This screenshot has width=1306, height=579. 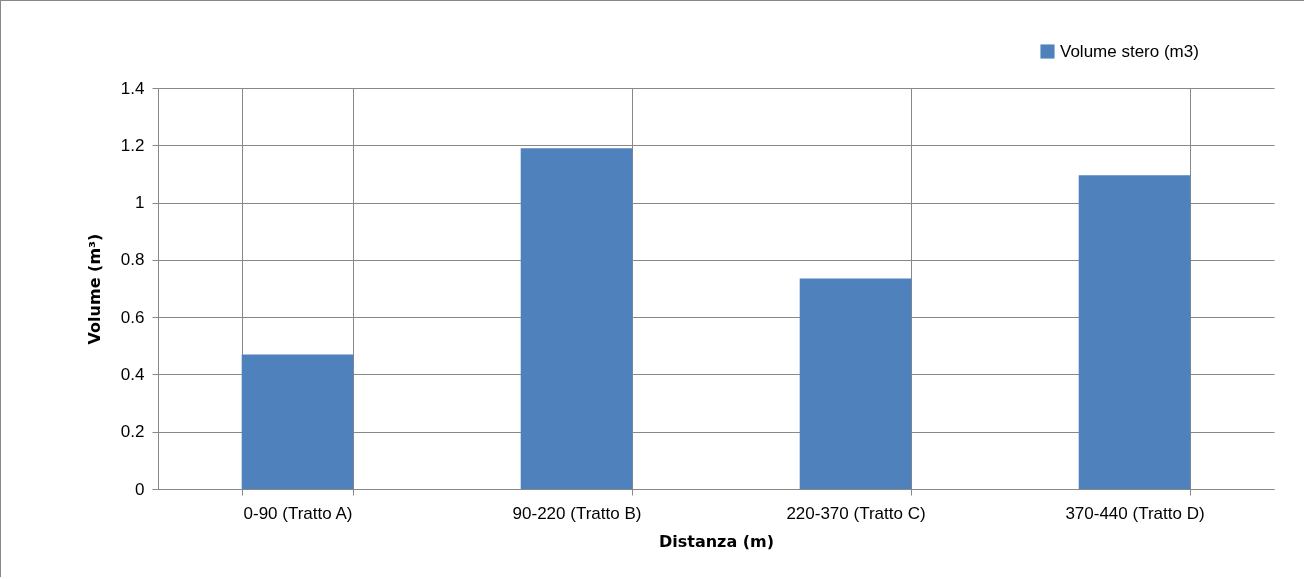 I want to click on y-tick-label: 0.4, so click(x=132, y=374).